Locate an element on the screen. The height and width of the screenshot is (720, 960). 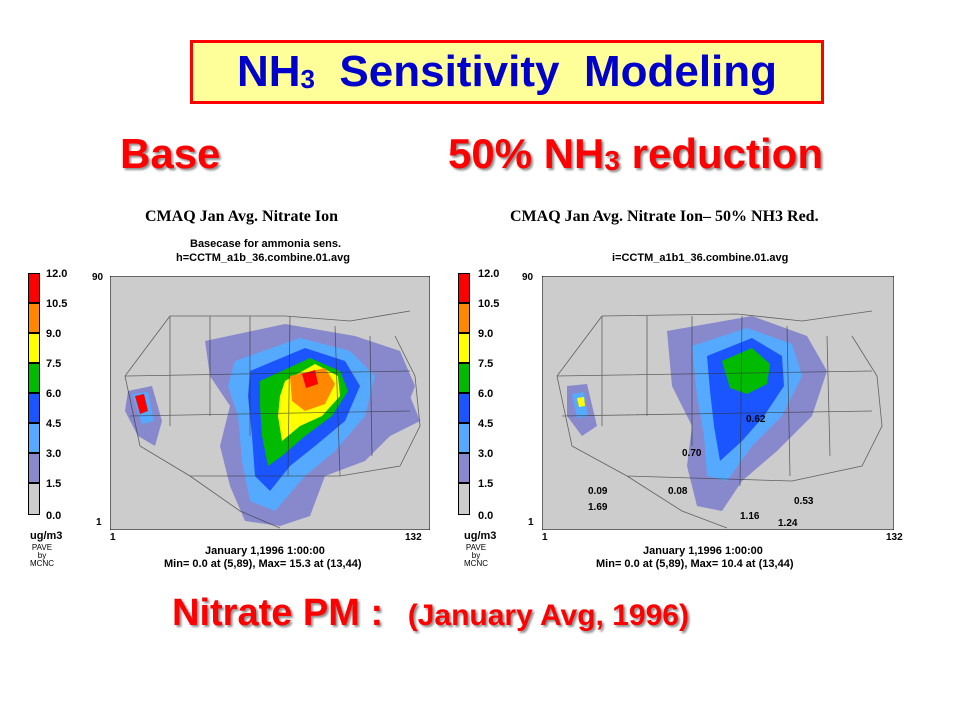
reduction-map-title: CMAQ Jan Avg. Nitrate Ion– 50% NH3 Red. is located at coordinates (664, 216).